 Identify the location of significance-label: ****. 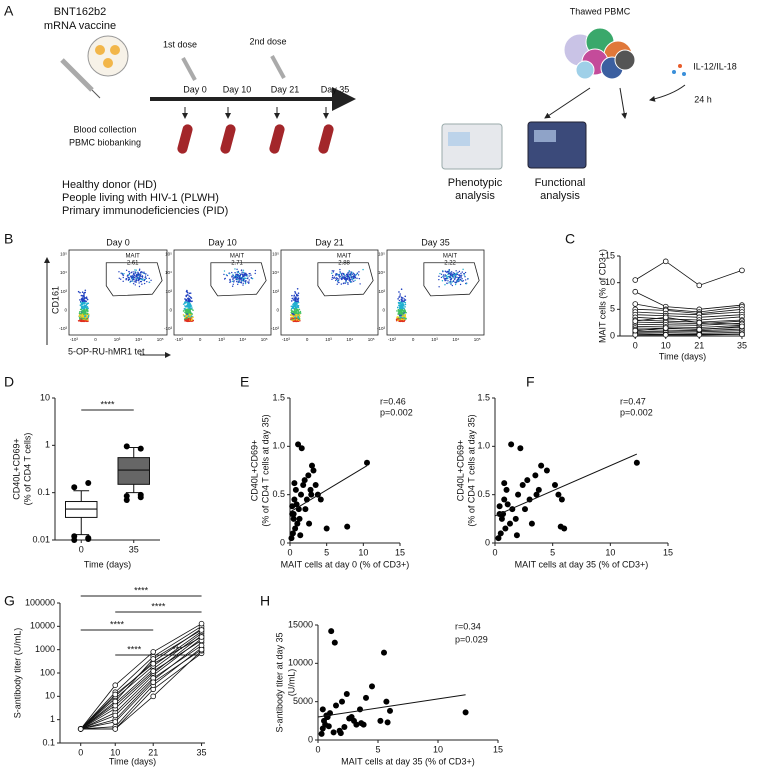
(107, 404).